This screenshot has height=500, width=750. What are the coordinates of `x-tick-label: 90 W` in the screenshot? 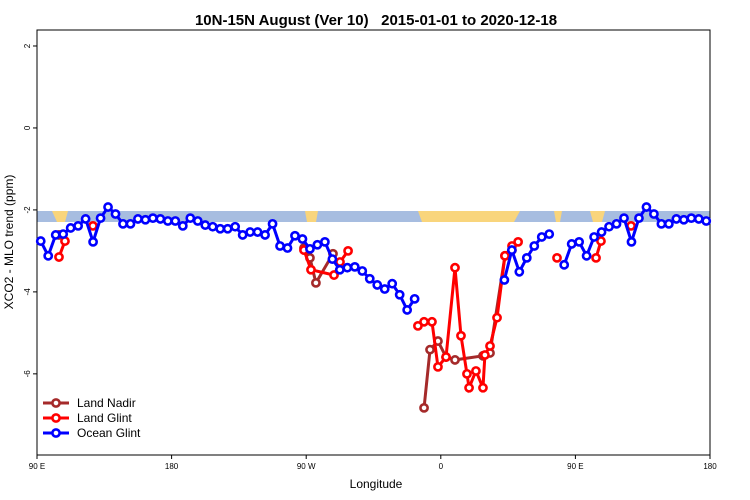 It's located at (306, 466).